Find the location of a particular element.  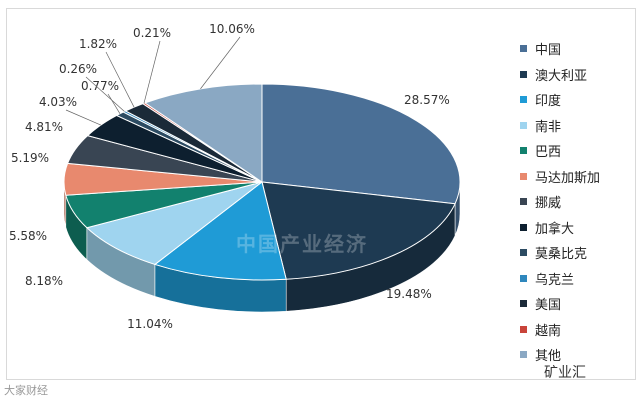

legend-label: 印度 is located at coordinates (548, 102).